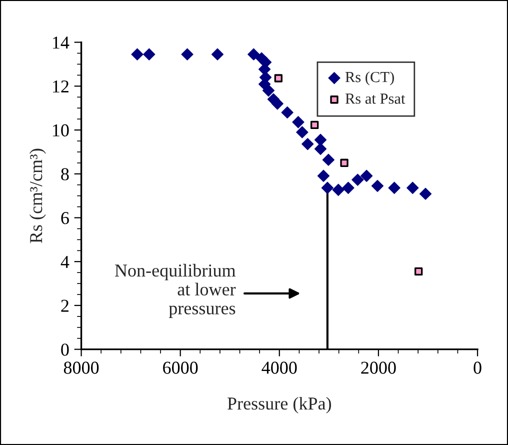  What do you see at coordinates (180, 368) in the screenshot?
I see `x-tick-label: 6000` at bounding box center [180, 368].